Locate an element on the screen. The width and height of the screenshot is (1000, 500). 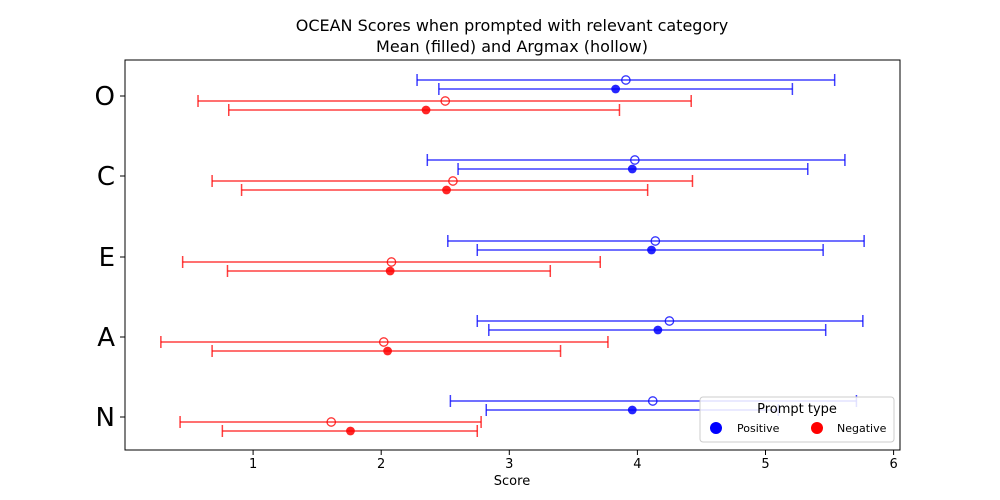
legend-box is located at coordinates (797, 419).